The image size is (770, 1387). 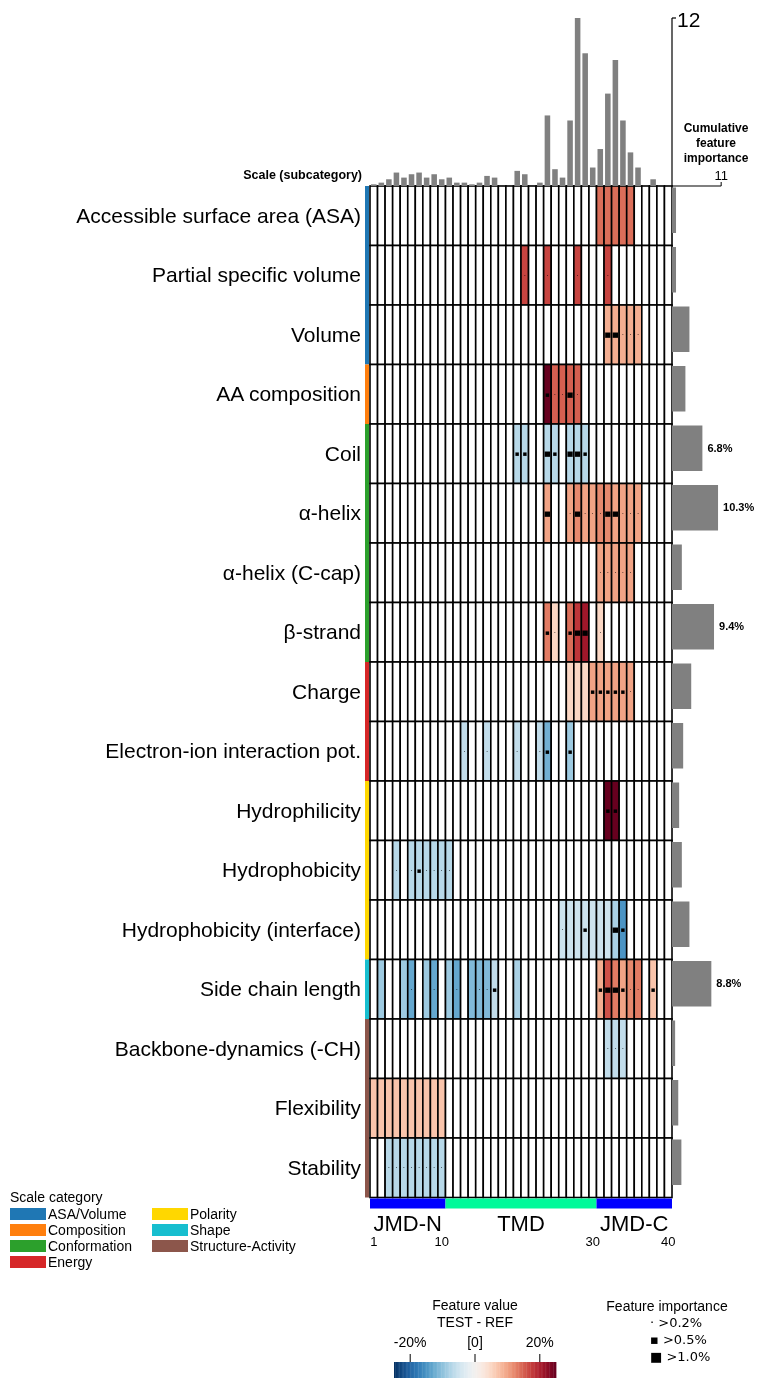 I want to click on text: Shape, so click(x=210, y=1230).